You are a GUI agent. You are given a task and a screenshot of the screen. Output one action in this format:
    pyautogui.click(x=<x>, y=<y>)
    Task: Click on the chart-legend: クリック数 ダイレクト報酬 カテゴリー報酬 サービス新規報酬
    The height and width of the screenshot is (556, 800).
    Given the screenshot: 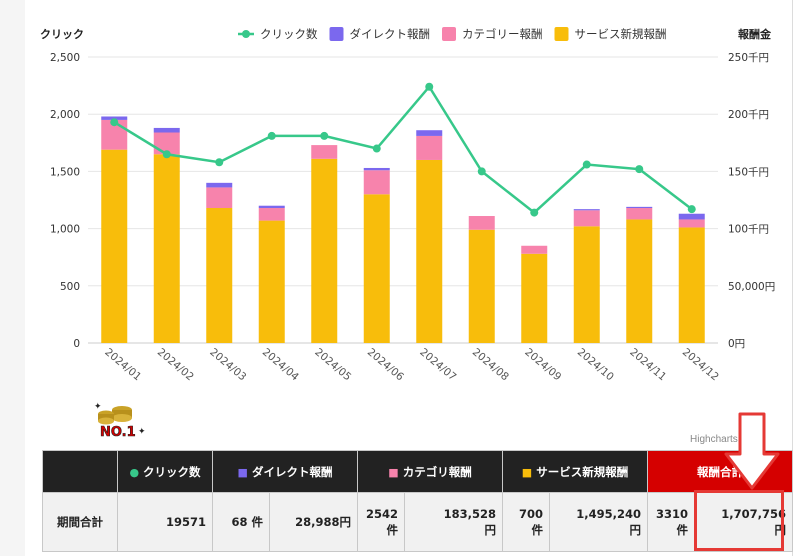 What is the action you would take?
    pyautogui.click(x=452, y=34)
    